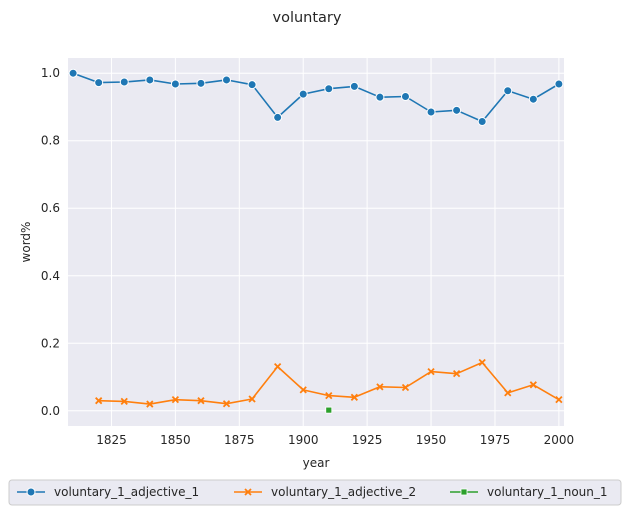 This screenshot has width=630, height=515. What do you see at coordinates (50, 276) in the screenshot?
I see `y-tick-label: 0.4` at bounding box center [50, 276].